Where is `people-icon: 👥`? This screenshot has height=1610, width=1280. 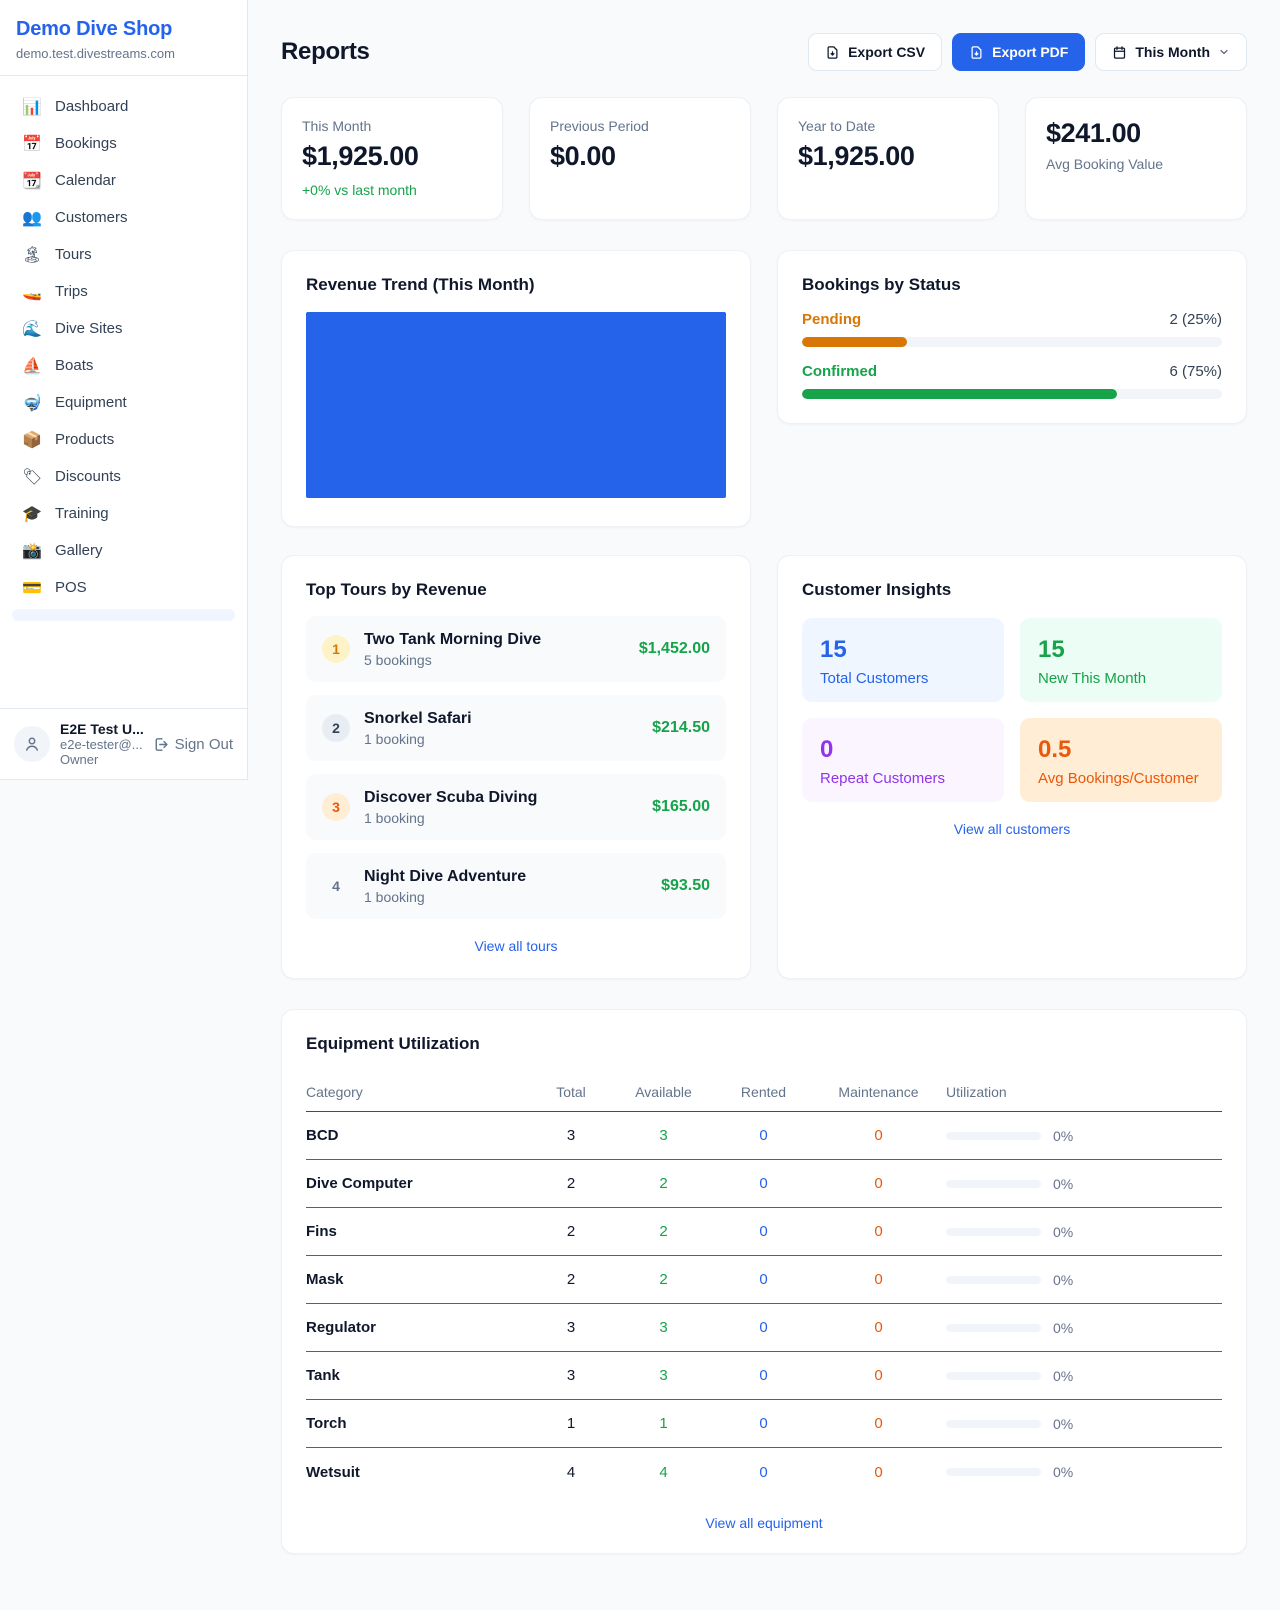 people-icon: 👥 is located at coordinates (32, 217).